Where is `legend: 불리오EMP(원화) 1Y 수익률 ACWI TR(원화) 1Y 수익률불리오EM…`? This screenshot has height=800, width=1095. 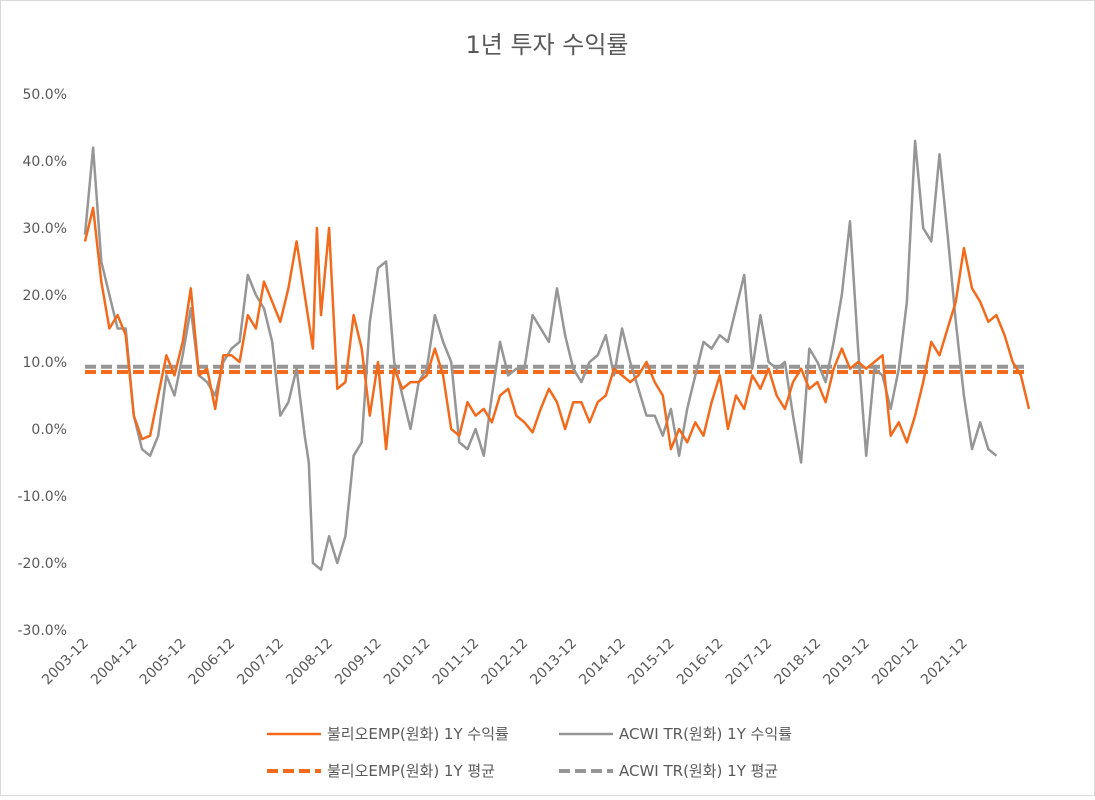
legend: 불리오EMP(원화) 1Y 수익률 ACWI TR(원화) 1Y 수익률불리오EM… is located at coordinates (529, 752).